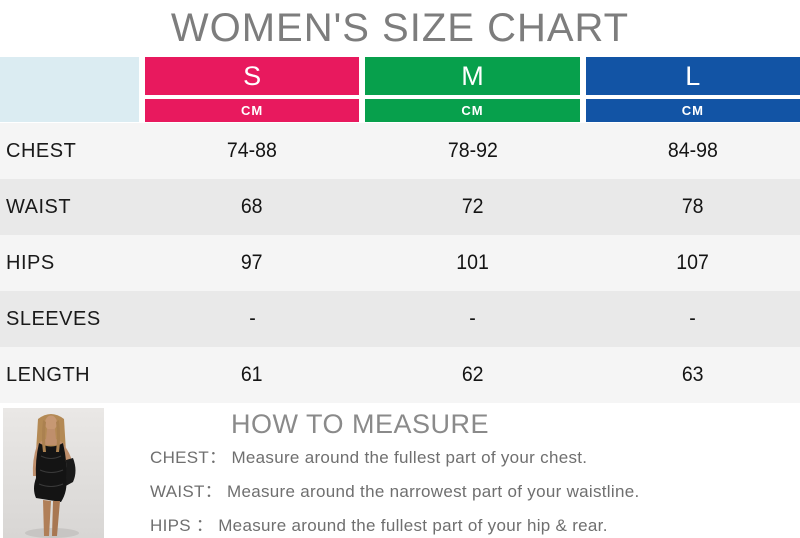  What do you see at coordinates (400, 375) in the screenshot?
I see `table-row-length: LENGTH 61 62 63` at bounding box center [400, 375].